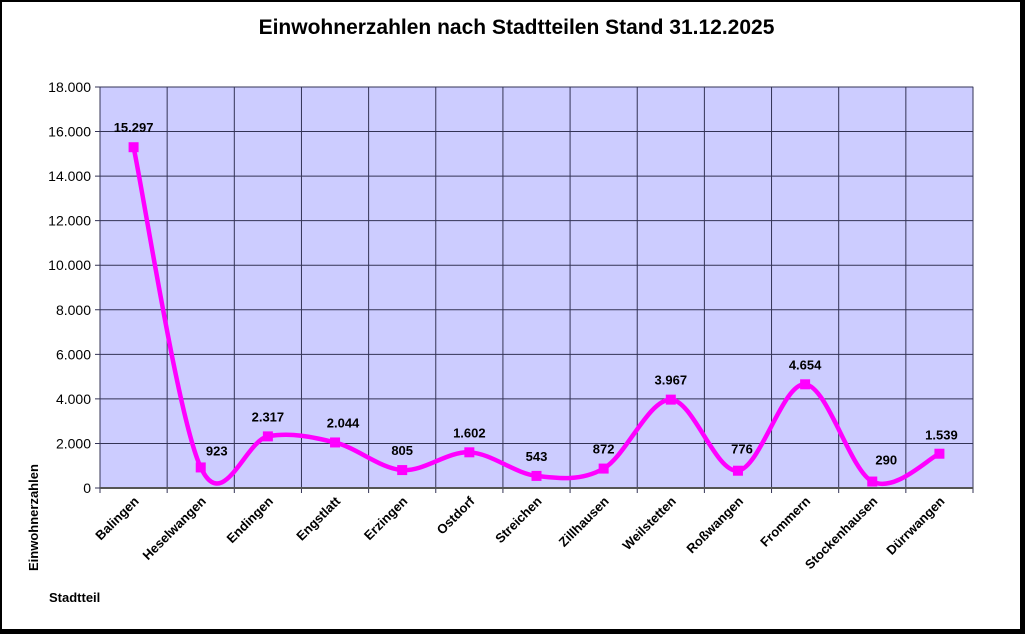 The height and width of the screenshot is (634, 1025). What do you see at coordinates (343, 422) in the screenshot?
I see `data-label: 2.044` at bounding box center [343, 422].